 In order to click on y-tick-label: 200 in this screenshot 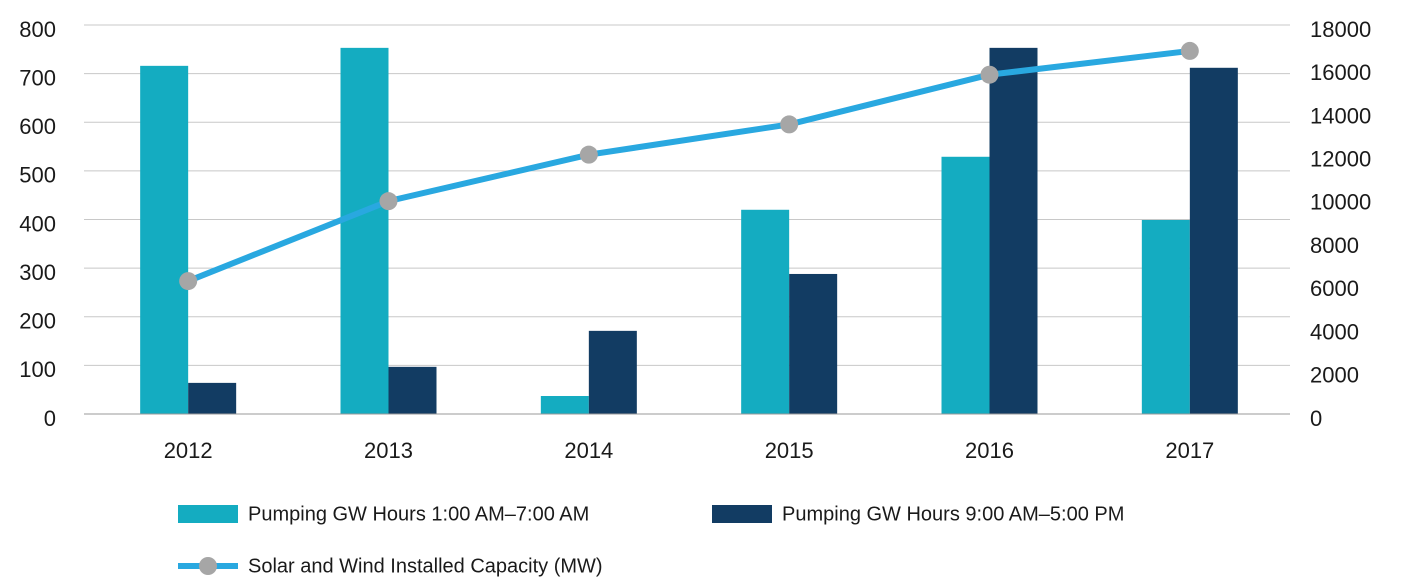, I will do `click(37, 321)`.